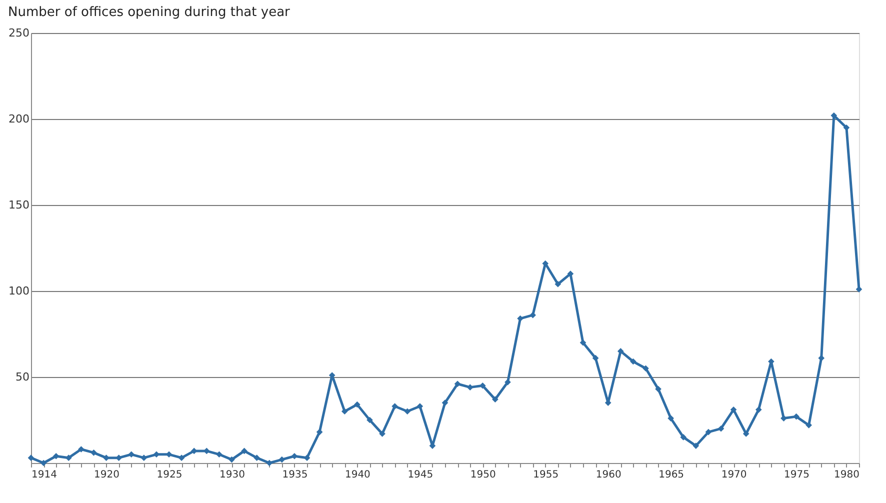  I want to click on x-tick-label: 1945, so click(421, 475).